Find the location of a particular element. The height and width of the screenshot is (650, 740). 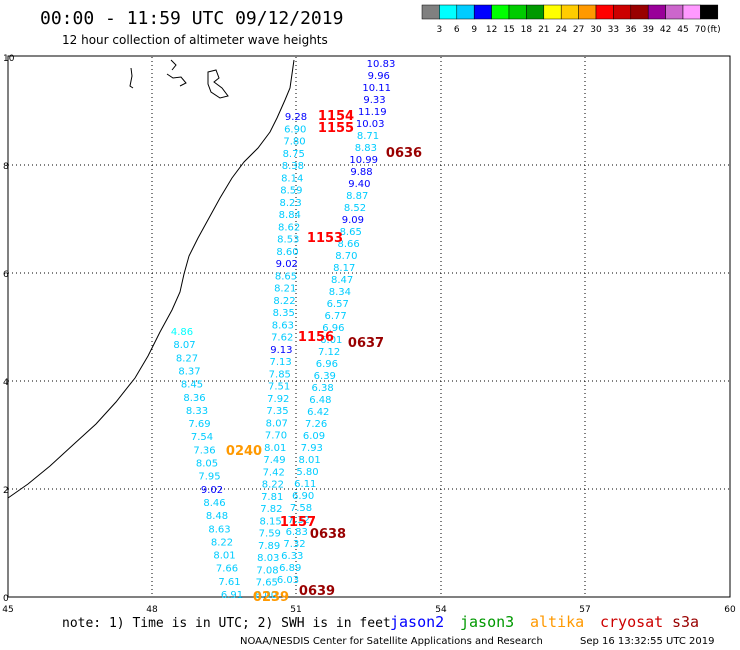

legend-label: 30 is located at coordinates (596, 30).